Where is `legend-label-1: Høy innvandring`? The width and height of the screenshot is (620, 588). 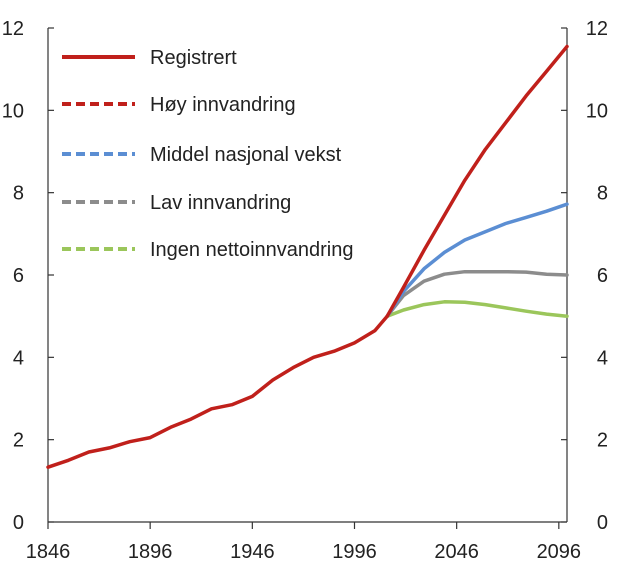
legend-label-1: Høy innvandring is located at coordinates (223, 105).